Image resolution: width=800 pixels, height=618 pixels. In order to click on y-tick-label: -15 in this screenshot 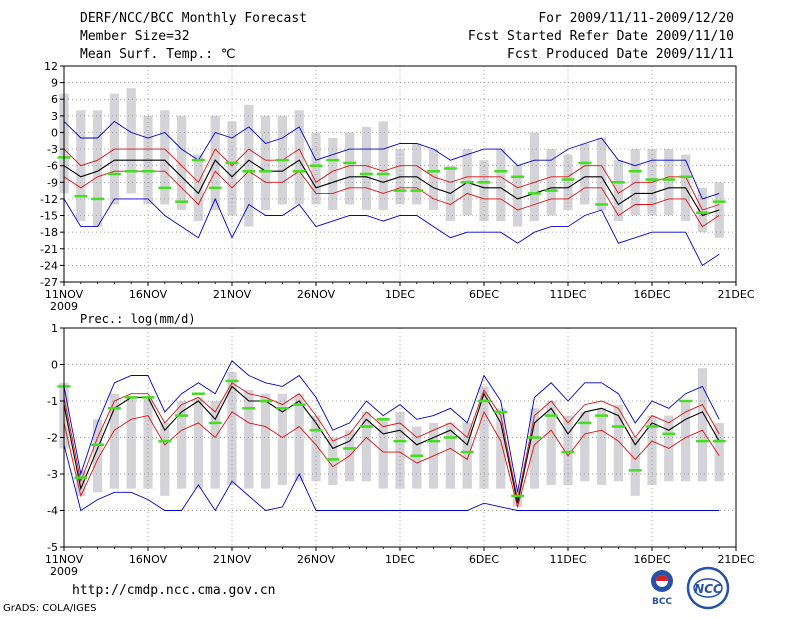, I will do `click(49, 216)`.